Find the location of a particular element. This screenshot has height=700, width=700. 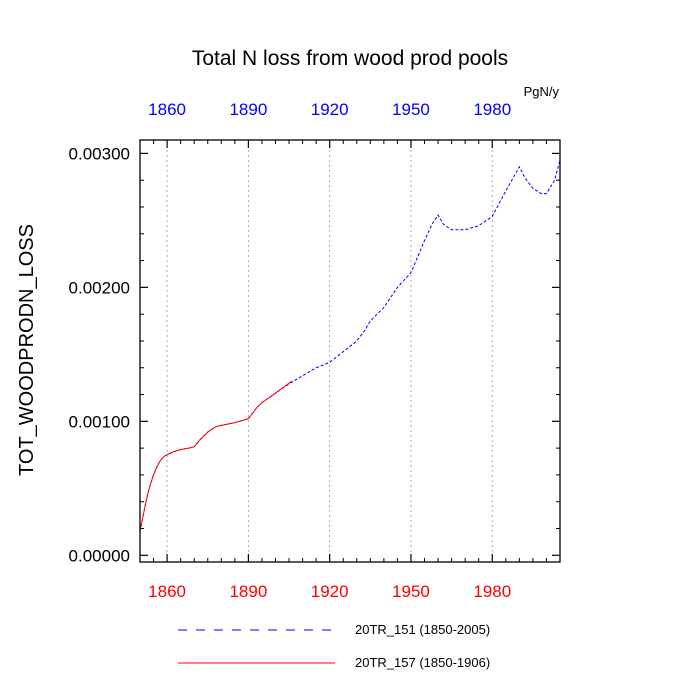

legend-label-2: 20TR_157 (1850-1906) is located at coordinates (422, 662).